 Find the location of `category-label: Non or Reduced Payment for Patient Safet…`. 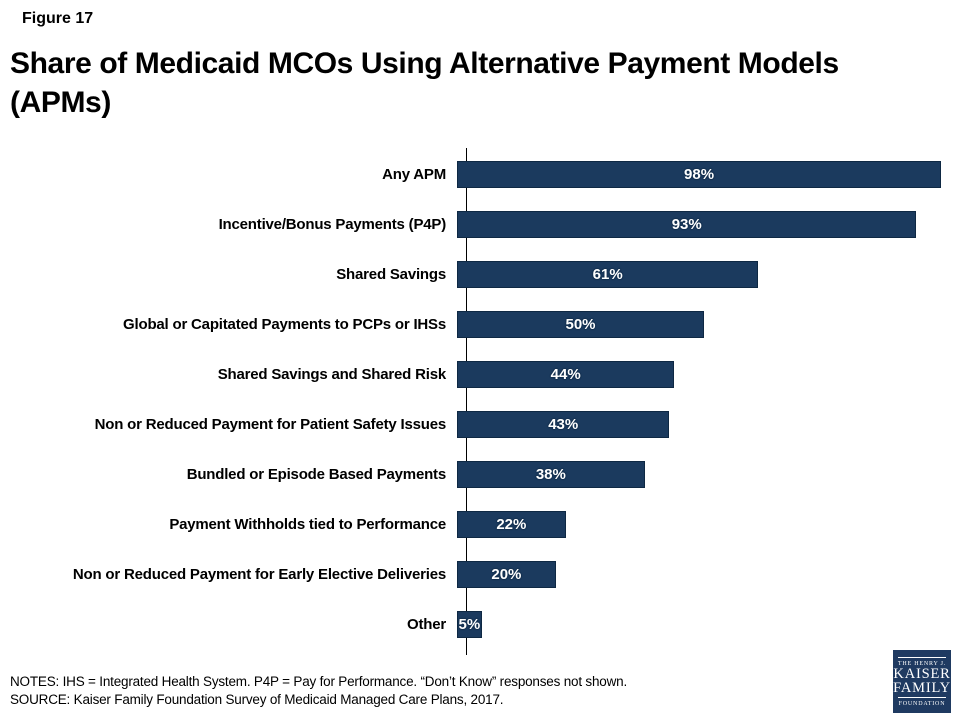

category-label: Non or Reduced Payment for Patient Safet… is located at coordinates (270, 424).